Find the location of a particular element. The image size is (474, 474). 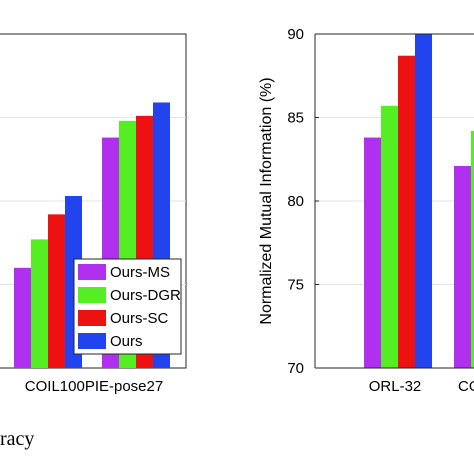

right-y-tick-label: 80 is located at coordinates (295, 201).